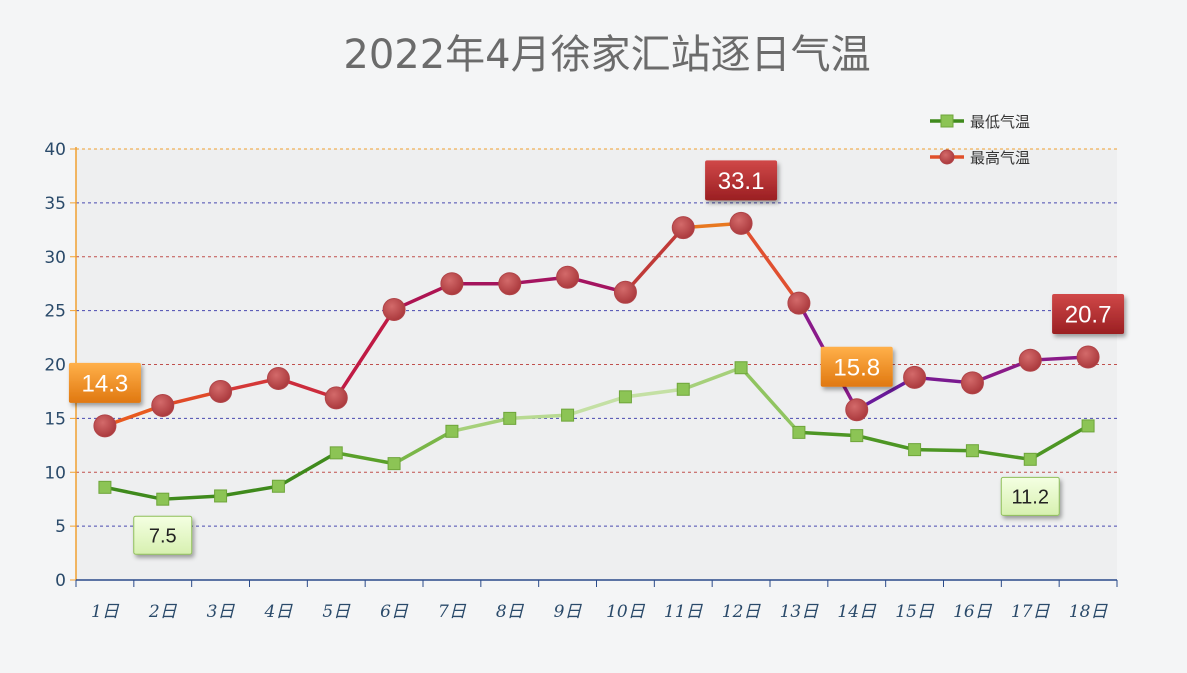  What do you see at coordinates (55, 419) in the screenshot?
I see `y-tick-label: 15` at bounding box center [55, 419].